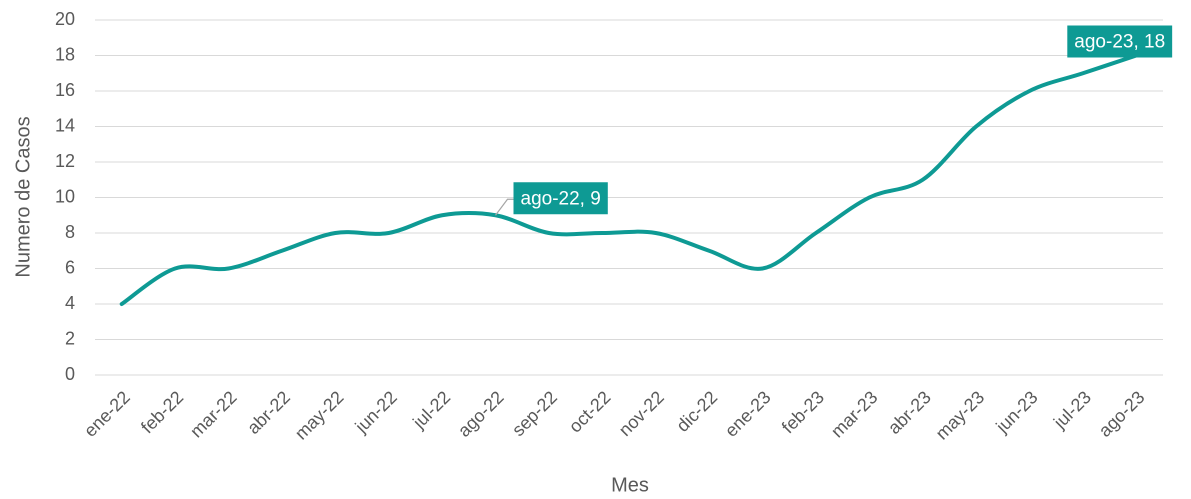  What do you see at coordinates (319, 415) in the screenshot?
I see `x-tick-label: may-22` at bounding box center [319, 415].